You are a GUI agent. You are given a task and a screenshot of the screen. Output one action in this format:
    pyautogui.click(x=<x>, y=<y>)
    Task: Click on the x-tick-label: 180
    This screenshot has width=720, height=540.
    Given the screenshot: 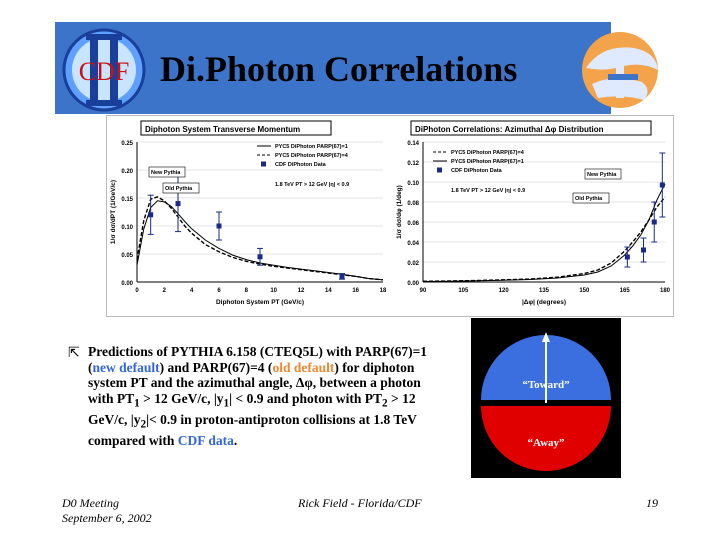 What is the action you would take?
    pyautogui.click(x=665, y=291)
    